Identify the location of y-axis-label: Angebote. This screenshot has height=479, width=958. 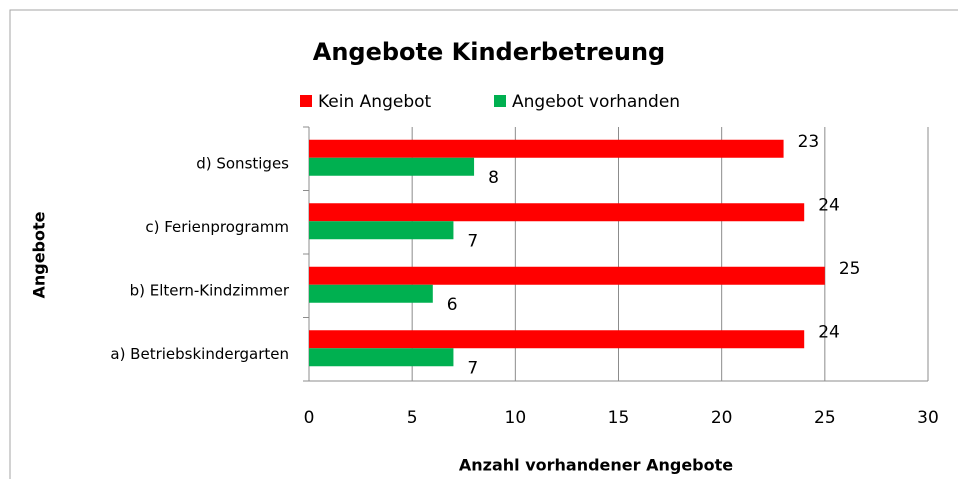
(39, 254).